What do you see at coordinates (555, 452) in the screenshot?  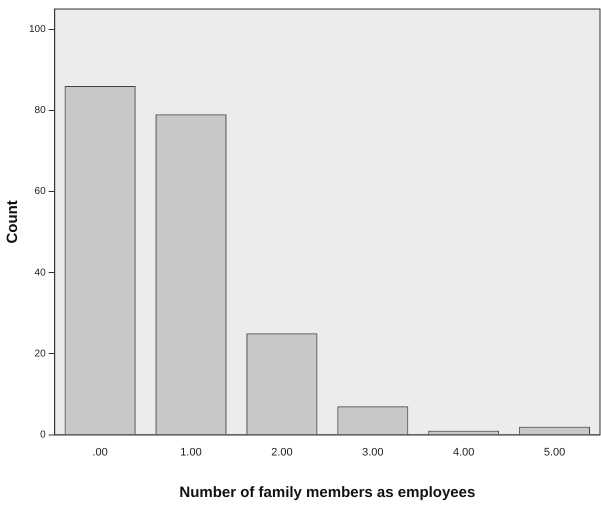 I see `x-tick-label: 5.00` at bounding box center [555, 452].